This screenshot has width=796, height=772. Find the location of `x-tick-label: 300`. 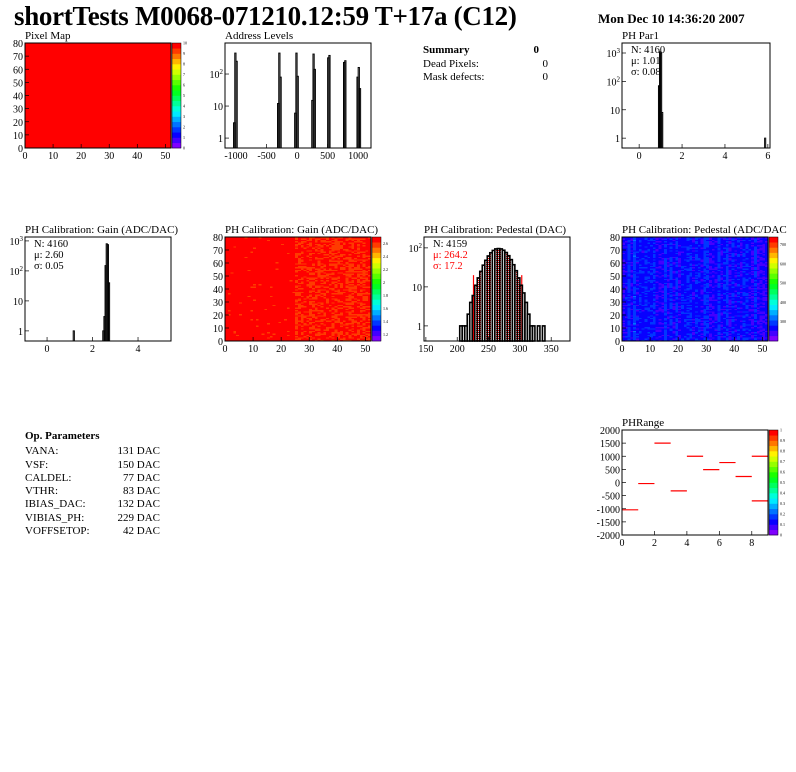

x-tick-label: 300 is located at coordinates (519, 349).